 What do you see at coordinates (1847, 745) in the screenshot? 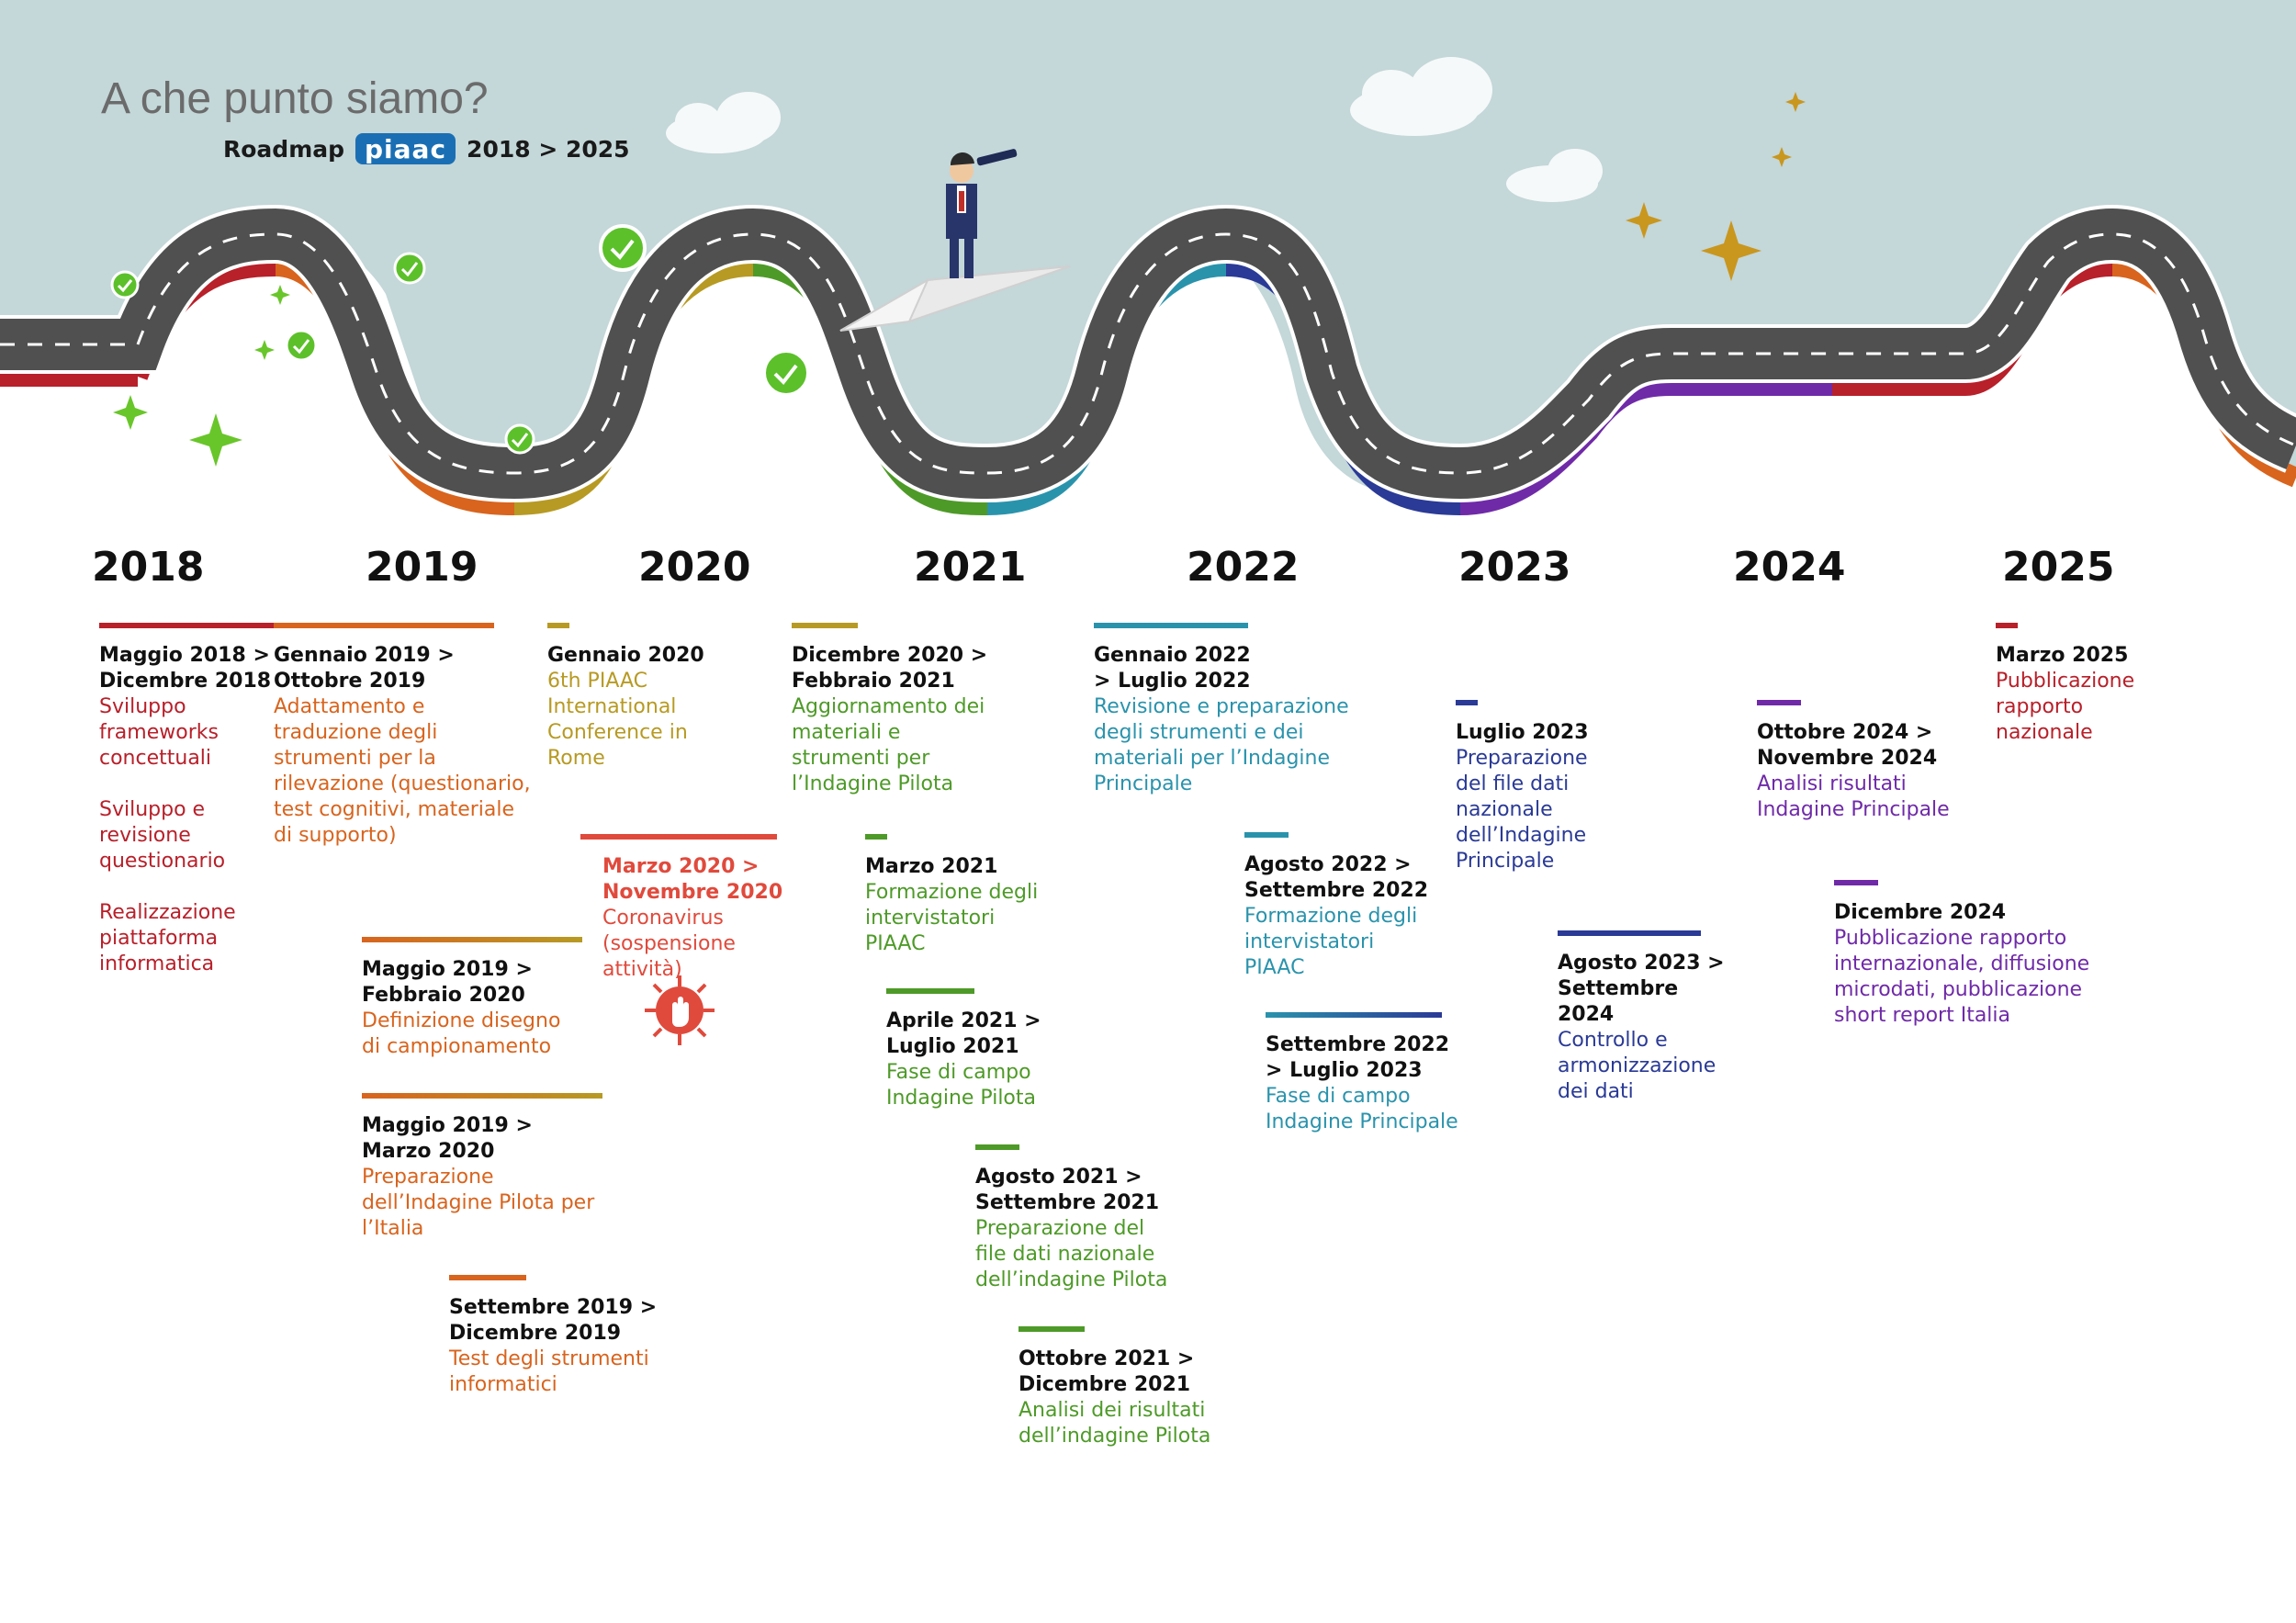
I see `milestone-period: Ottobre 2024 > Novembre 2024` at bounding box center [1847, 745].